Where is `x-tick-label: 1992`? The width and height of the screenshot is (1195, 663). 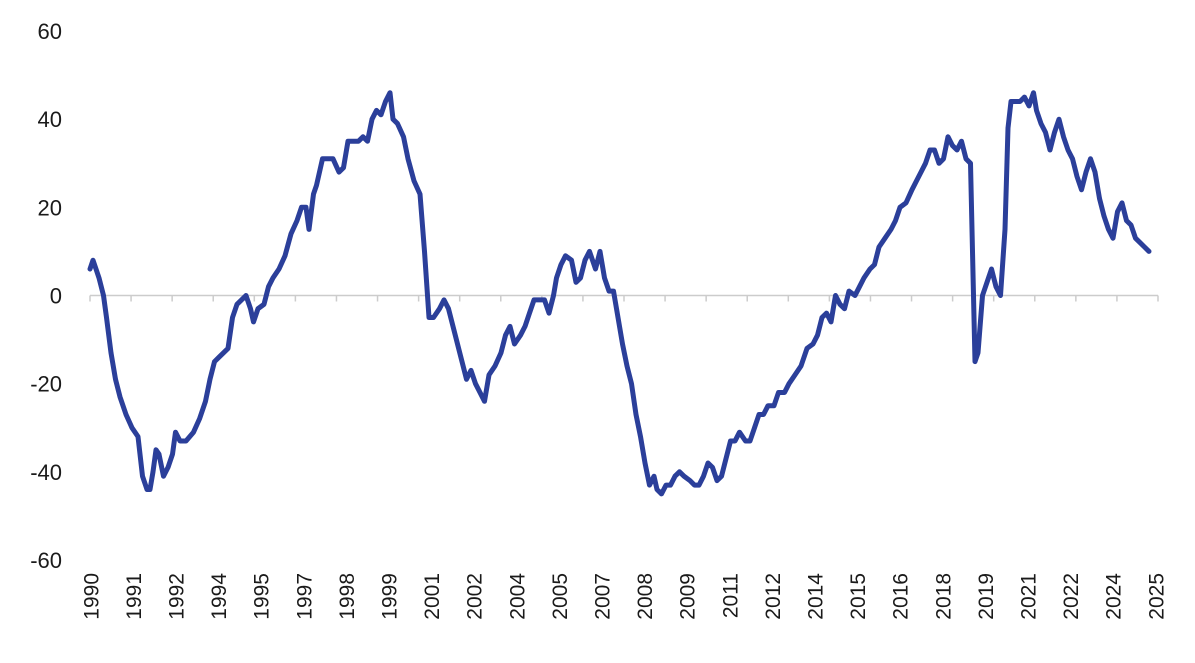
x-tick-label: 1992 is located at coordinates (177, 596).